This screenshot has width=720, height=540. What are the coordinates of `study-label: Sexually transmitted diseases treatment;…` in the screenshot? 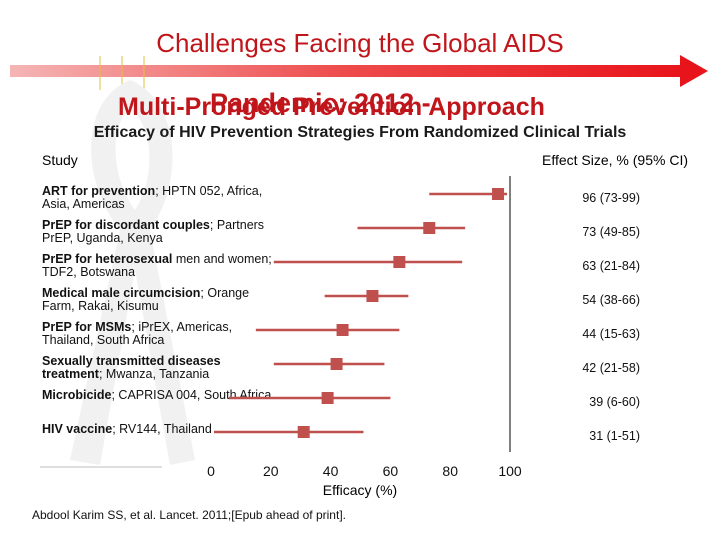 It's located at (162, 368).